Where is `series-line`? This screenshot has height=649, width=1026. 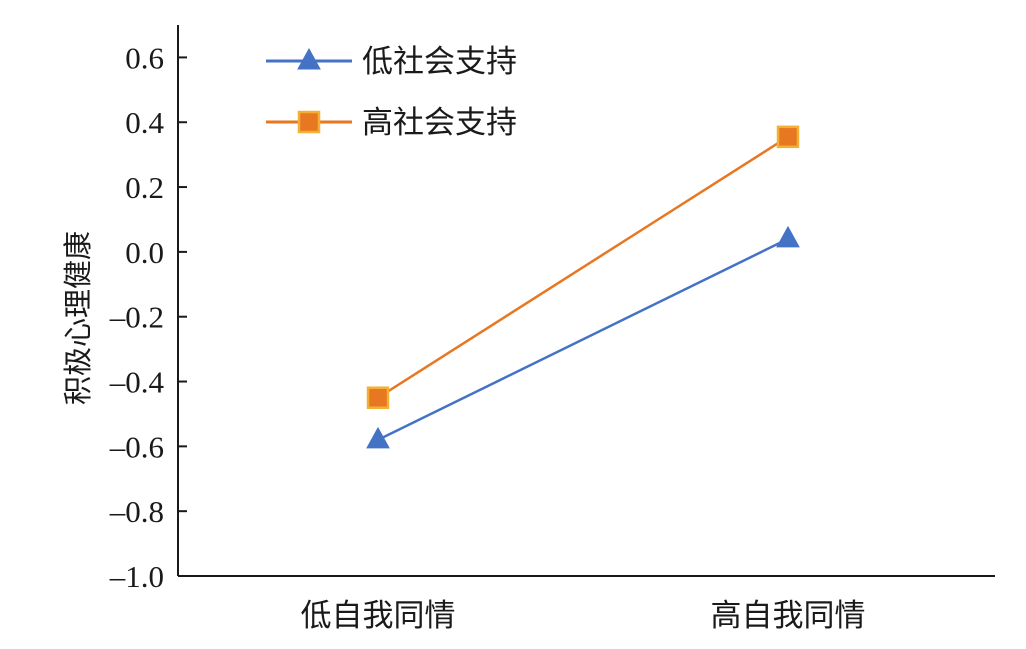
series-line is located at coordinates (583, 339).